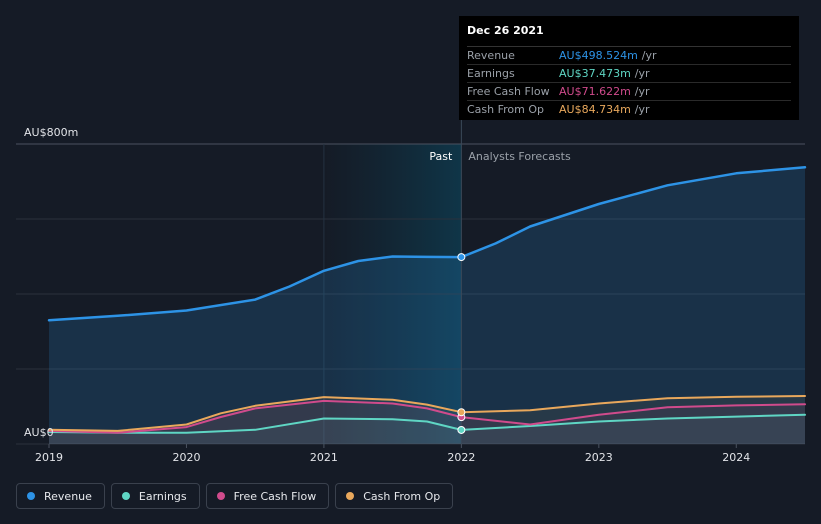 The height and width of the screenshot is (524, 821). Describe the element at coordinates (402, 496) in the screenshot. I see `legend-label: Cash From Op` at that location.